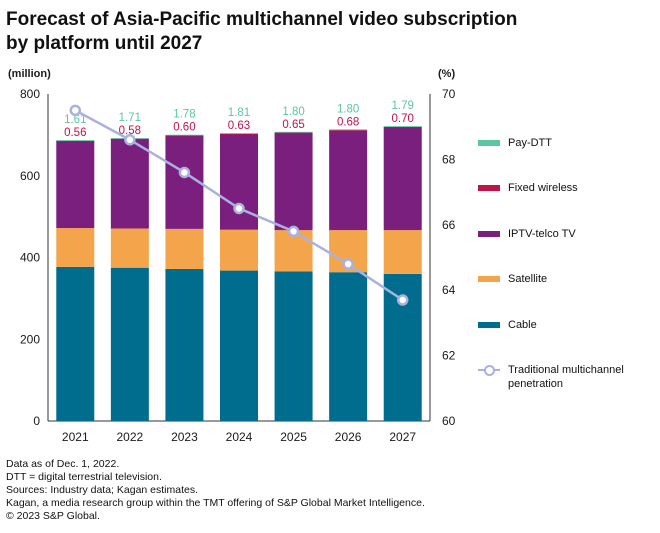  What do you see at coordinates (130, 131) in the screenshot?
I see `data-label-fixed-wireless: 0.58` at bounding box center [130, 131].